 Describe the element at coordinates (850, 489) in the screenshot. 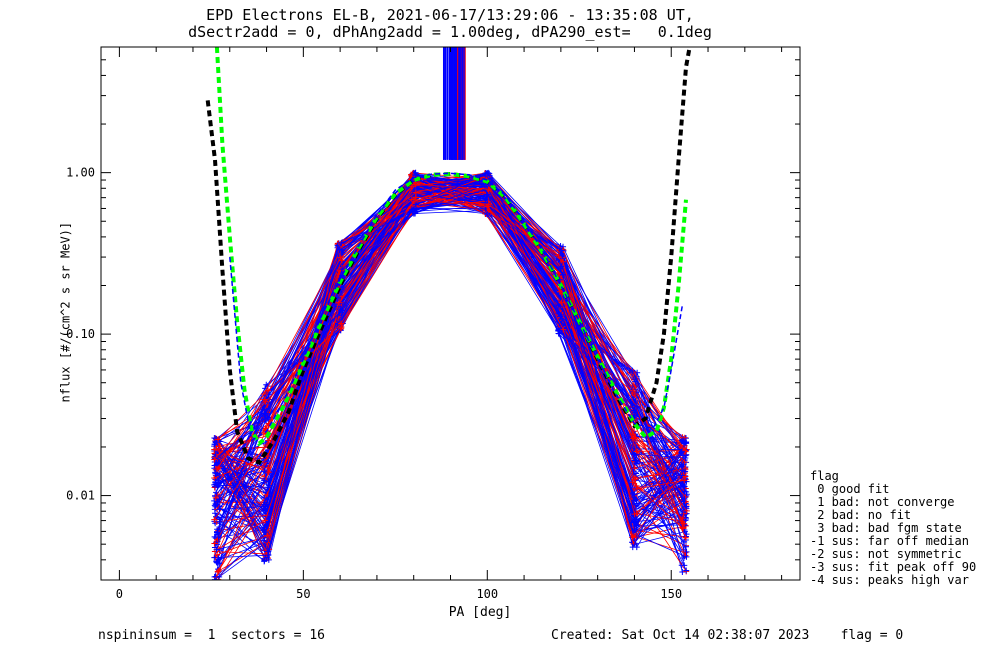

I see `legend-entry: 0 good fit` at that location.